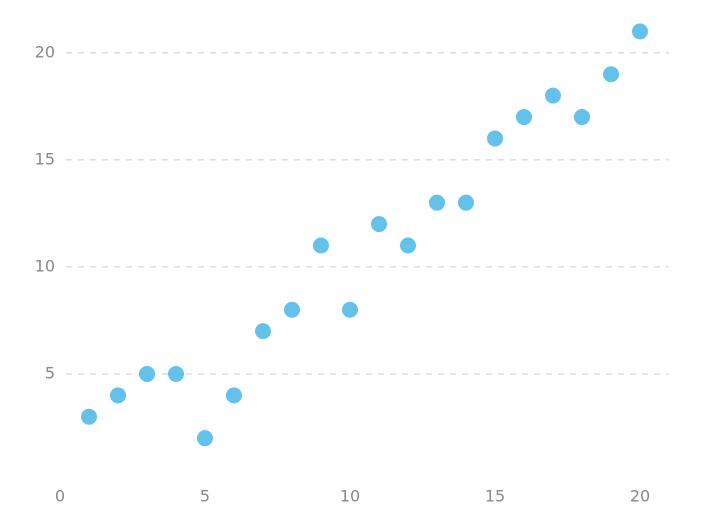 The width and height of the screenshot is (716, 529). I want to click on x-tick-label: 20, so click(640, 496).